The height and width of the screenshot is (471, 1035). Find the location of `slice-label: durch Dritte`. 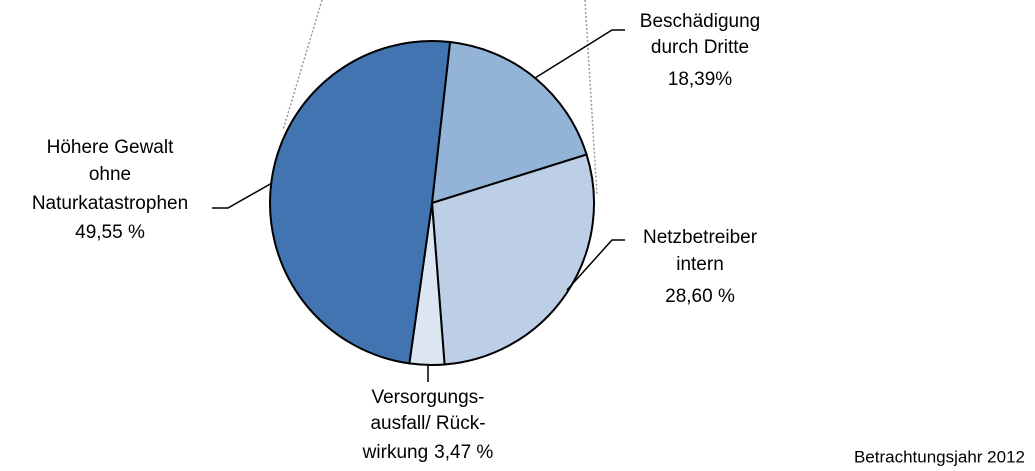

slice-label: durch Dritte is located at coordinates (700, 47).